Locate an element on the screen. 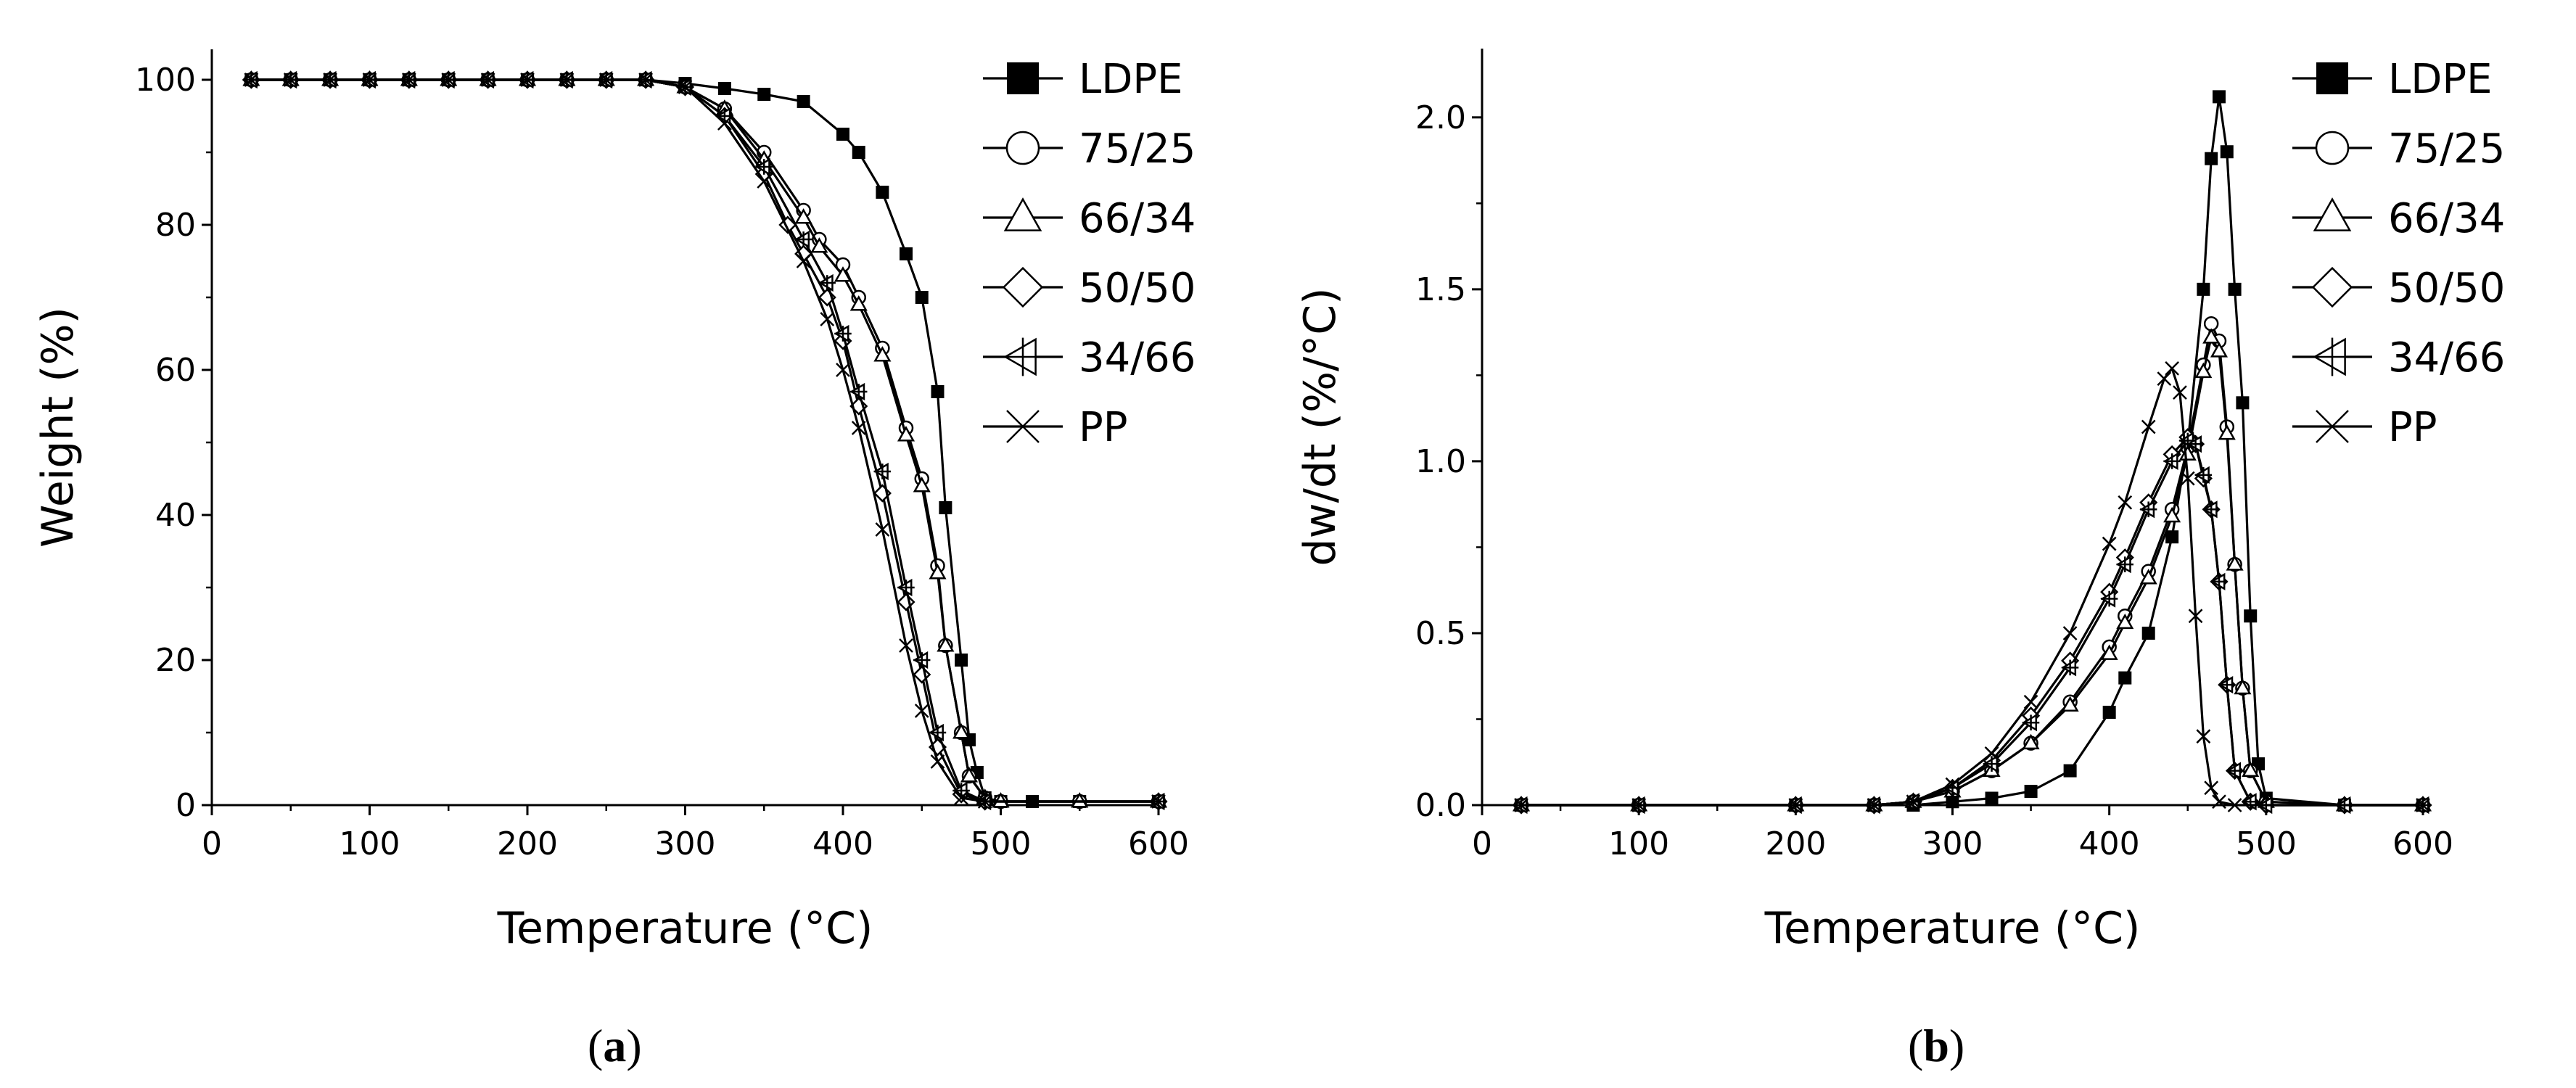  panel-a-y-tick-label: 80 is located at coordinates (175, 226).